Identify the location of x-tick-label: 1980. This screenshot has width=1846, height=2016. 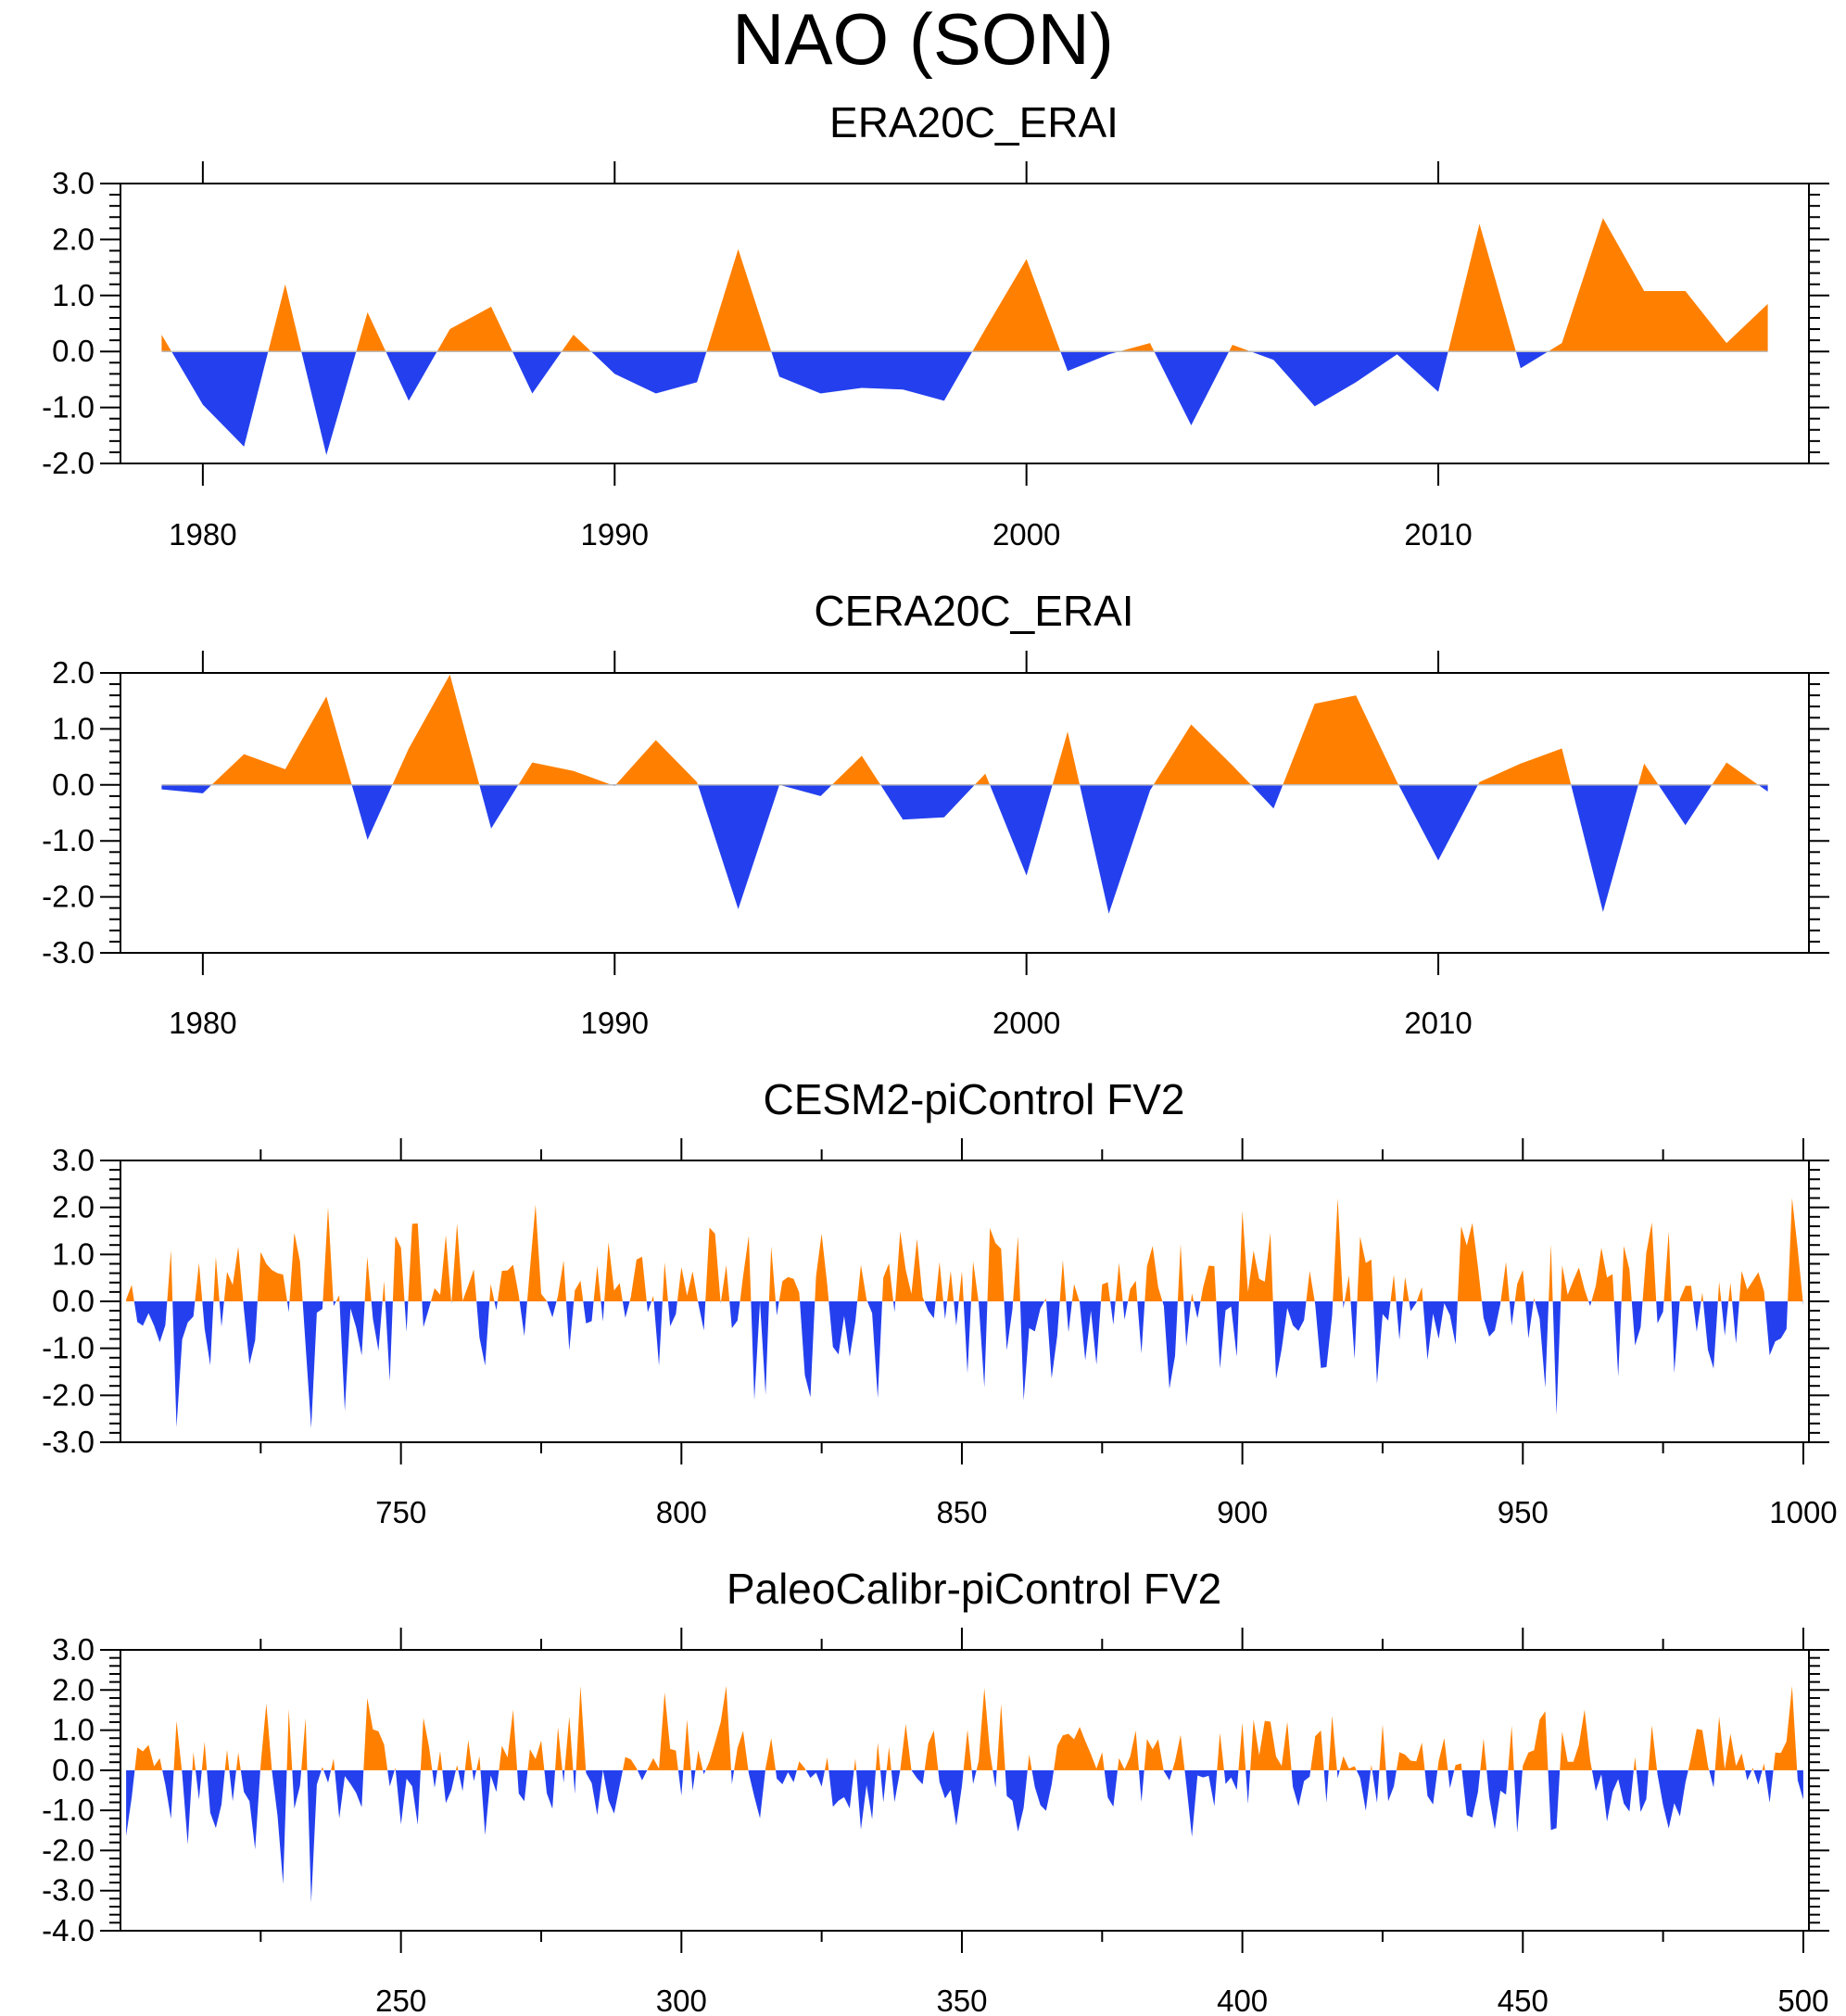
(202, 534).